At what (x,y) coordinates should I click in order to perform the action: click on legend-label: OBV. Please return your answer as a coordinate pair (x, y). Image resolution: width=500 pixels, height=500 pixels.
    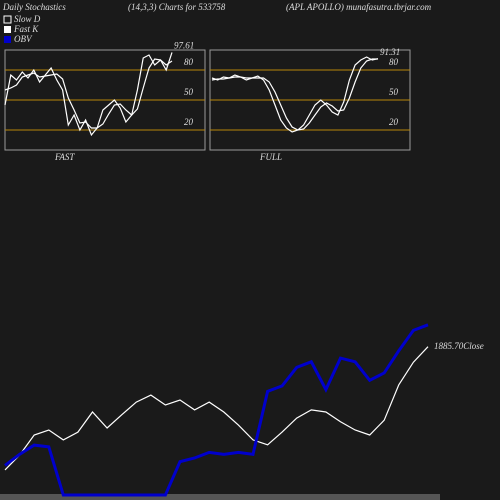
    Looking at the image, I should click on (23, 39).